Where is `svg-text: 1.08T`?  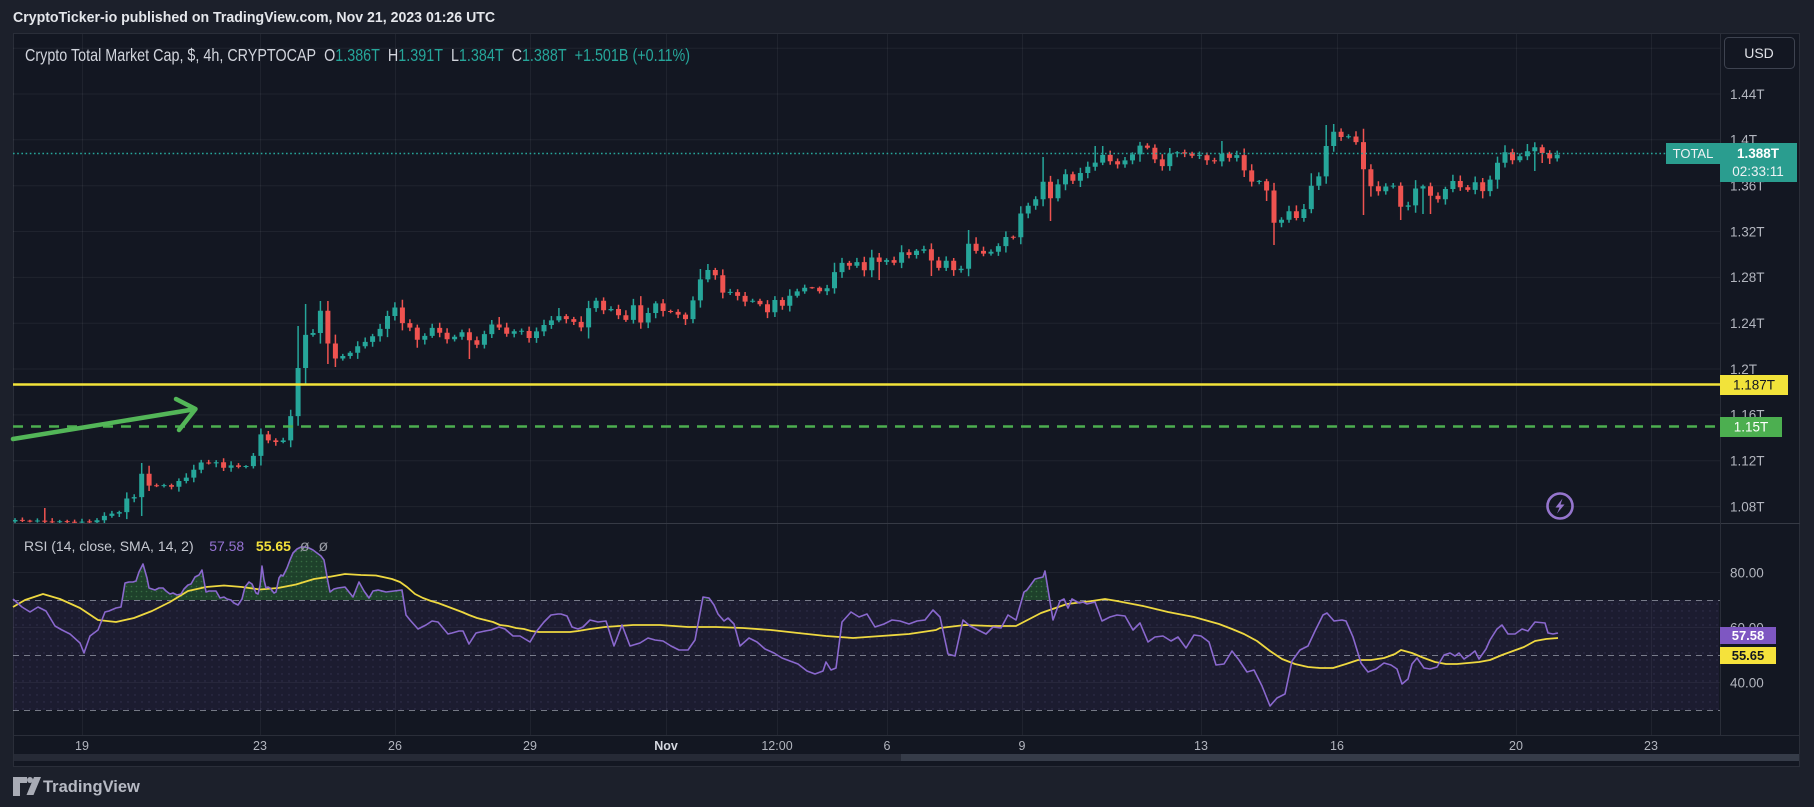 svg-text: 1.08T is located at coordinates (1747, 506).